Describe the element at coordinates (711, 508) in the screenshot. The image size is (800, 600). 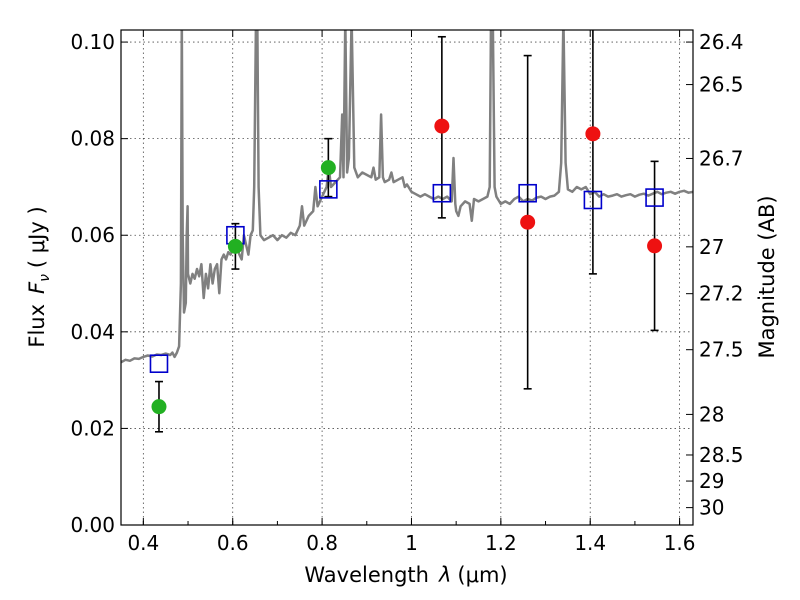
I see `y2-tick-label: 30` at that location.